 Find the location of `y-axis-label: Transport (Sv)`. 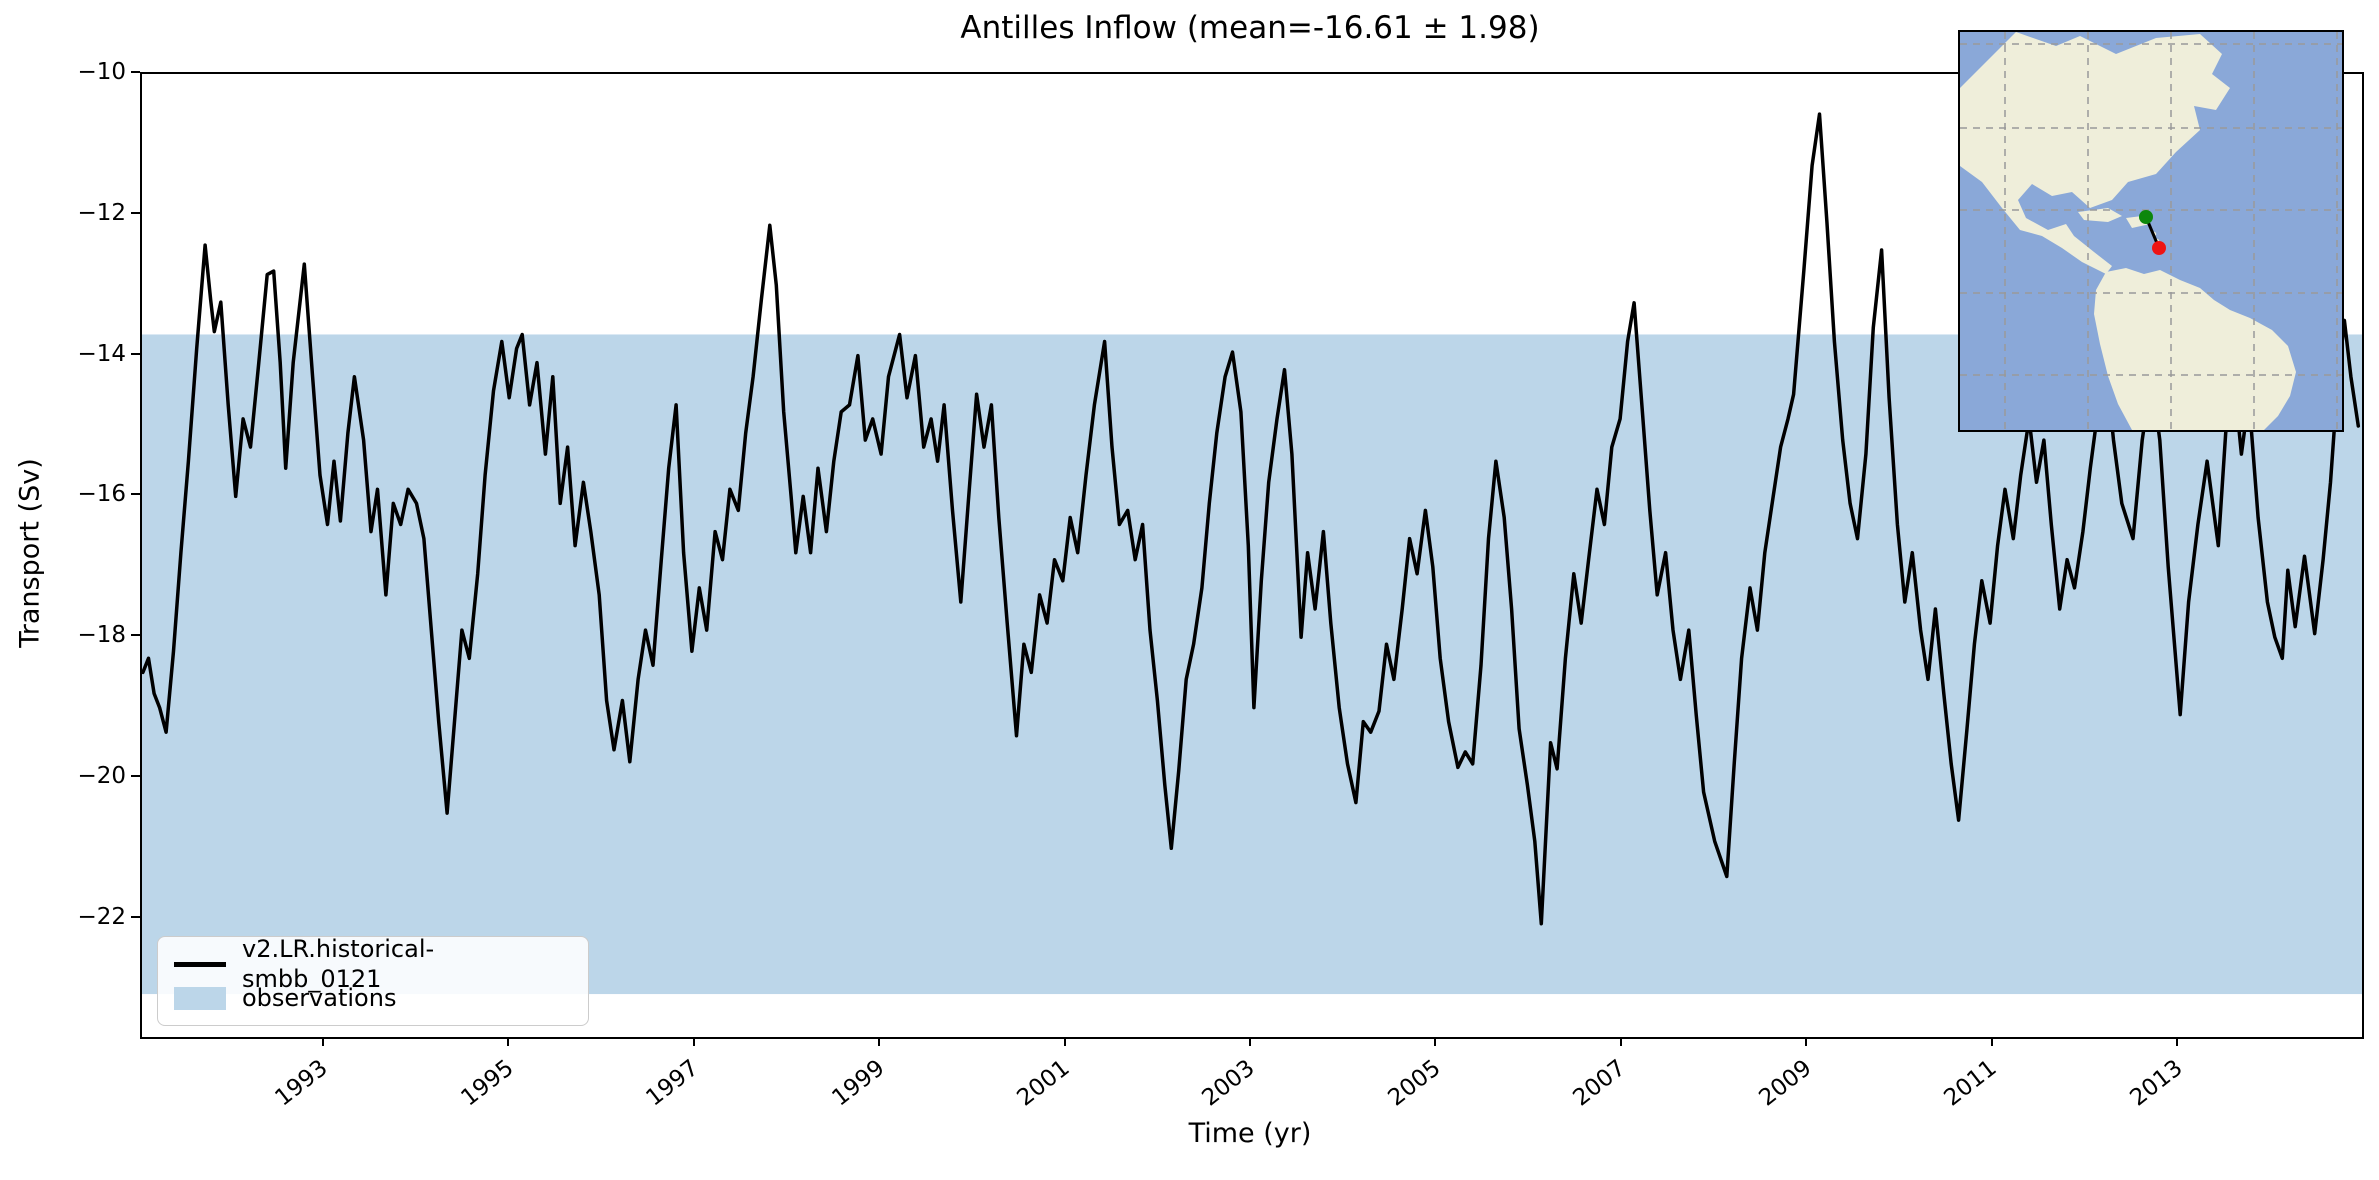

y-axis-label: Transport (Sv) is located at coordinates (30, 553).